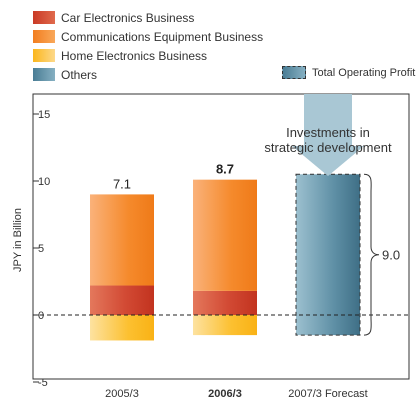 This screenshot has width=416, height=406. Describe the element at coordinates (371, 254) in the screenshot. I see `brace` at that location.